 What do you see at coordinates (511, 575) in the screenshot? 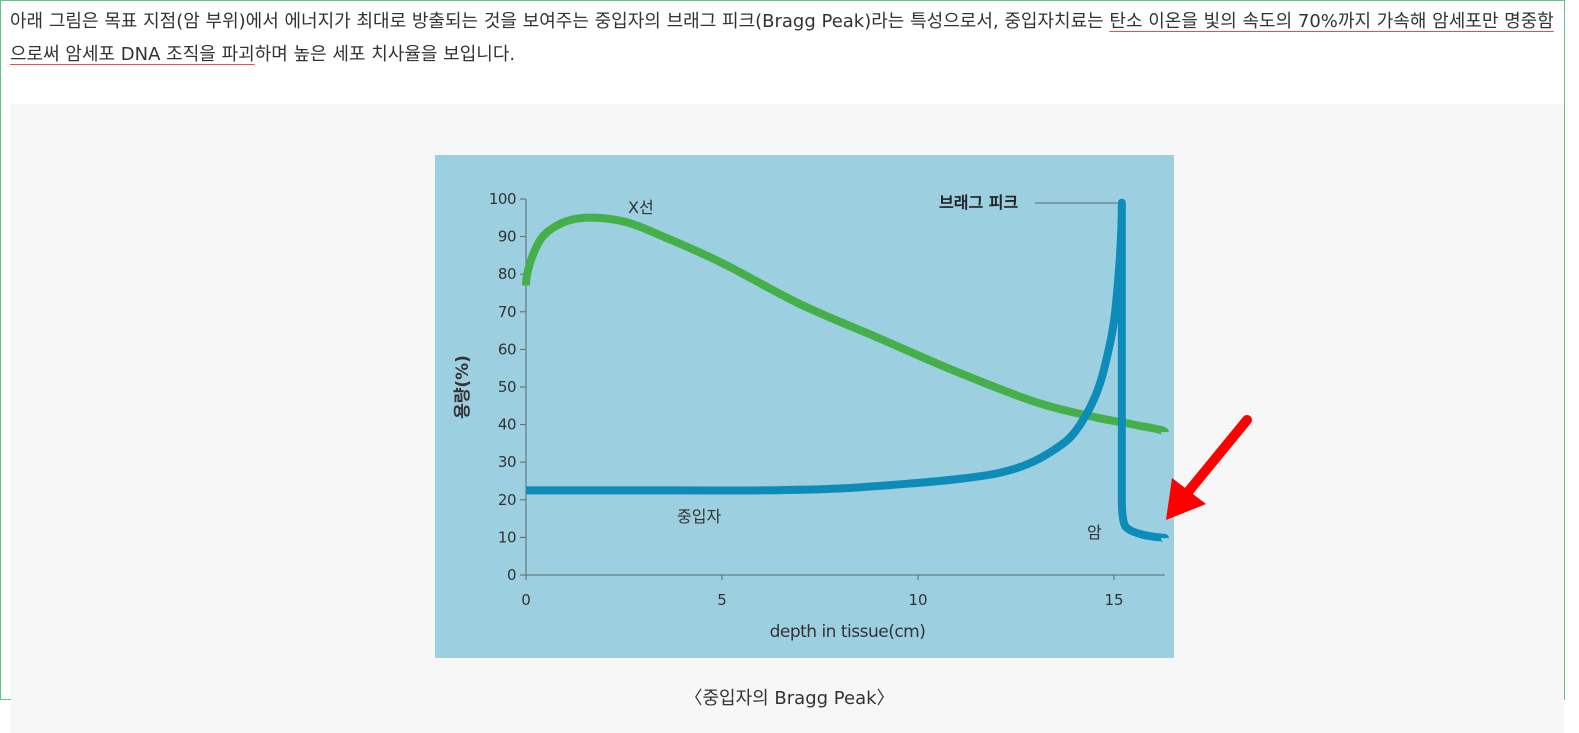
I see `y-tick-label: 0` at bounding box center [511, 575].